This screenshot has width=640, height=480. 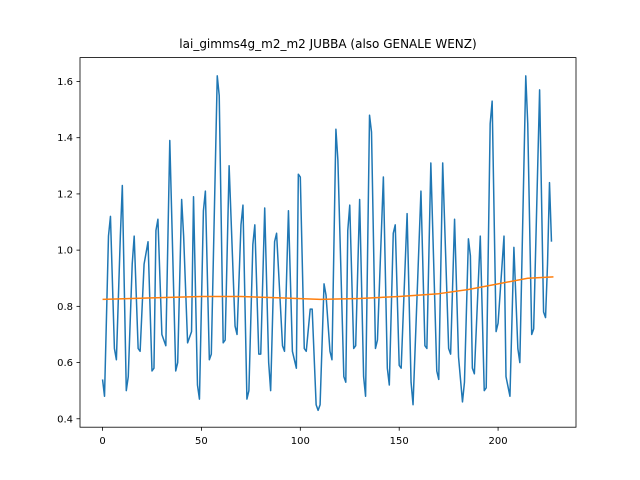 I want to click on y-tick-label: 1.4, so click(x=65, y=138).